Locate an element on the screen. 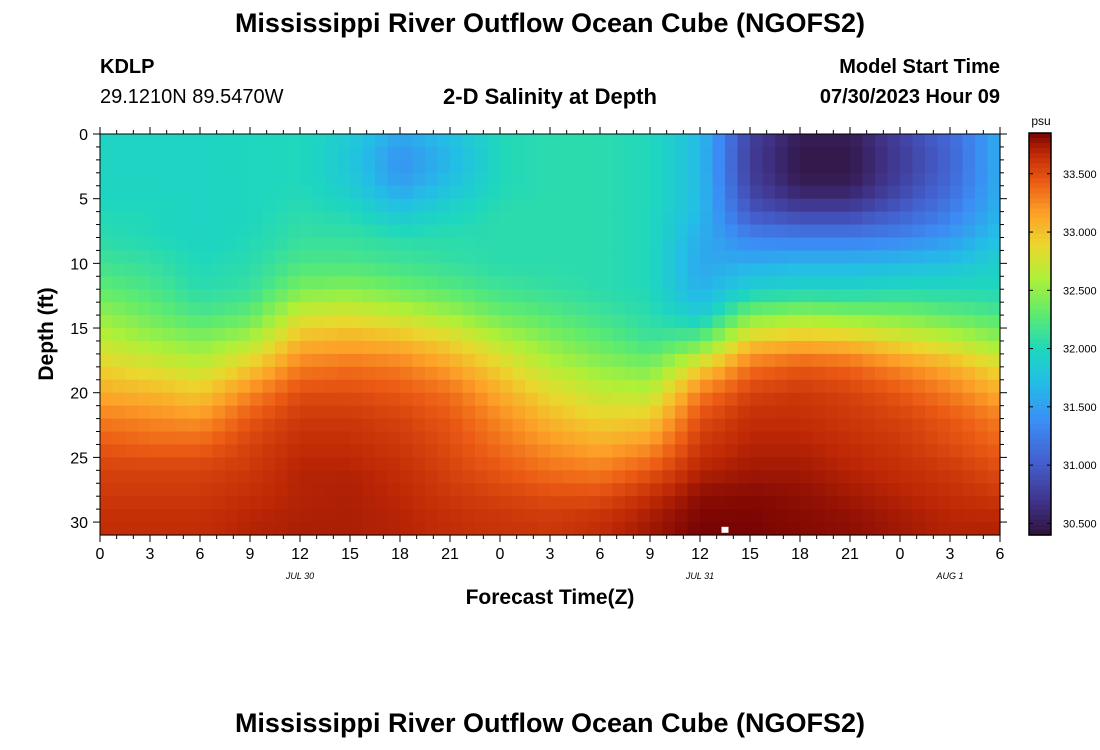  colorbar-unit-label: psu is located at coordinates (1040, 121).